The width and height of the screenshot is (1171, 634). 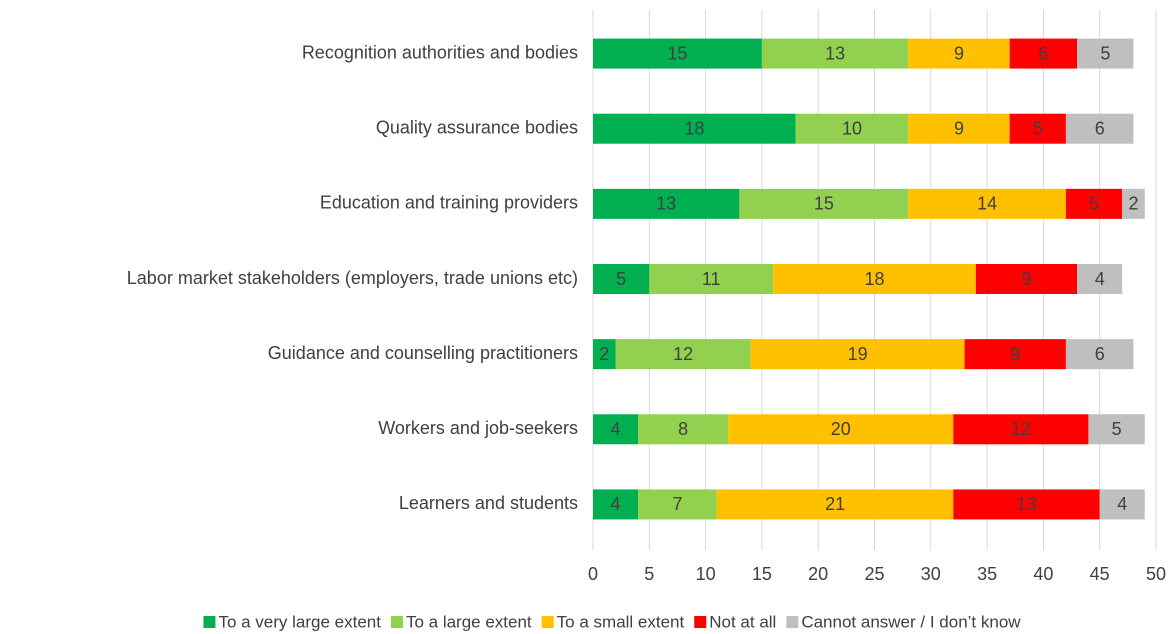 I want to click on data-label: 21, so click(x=835, y=504).